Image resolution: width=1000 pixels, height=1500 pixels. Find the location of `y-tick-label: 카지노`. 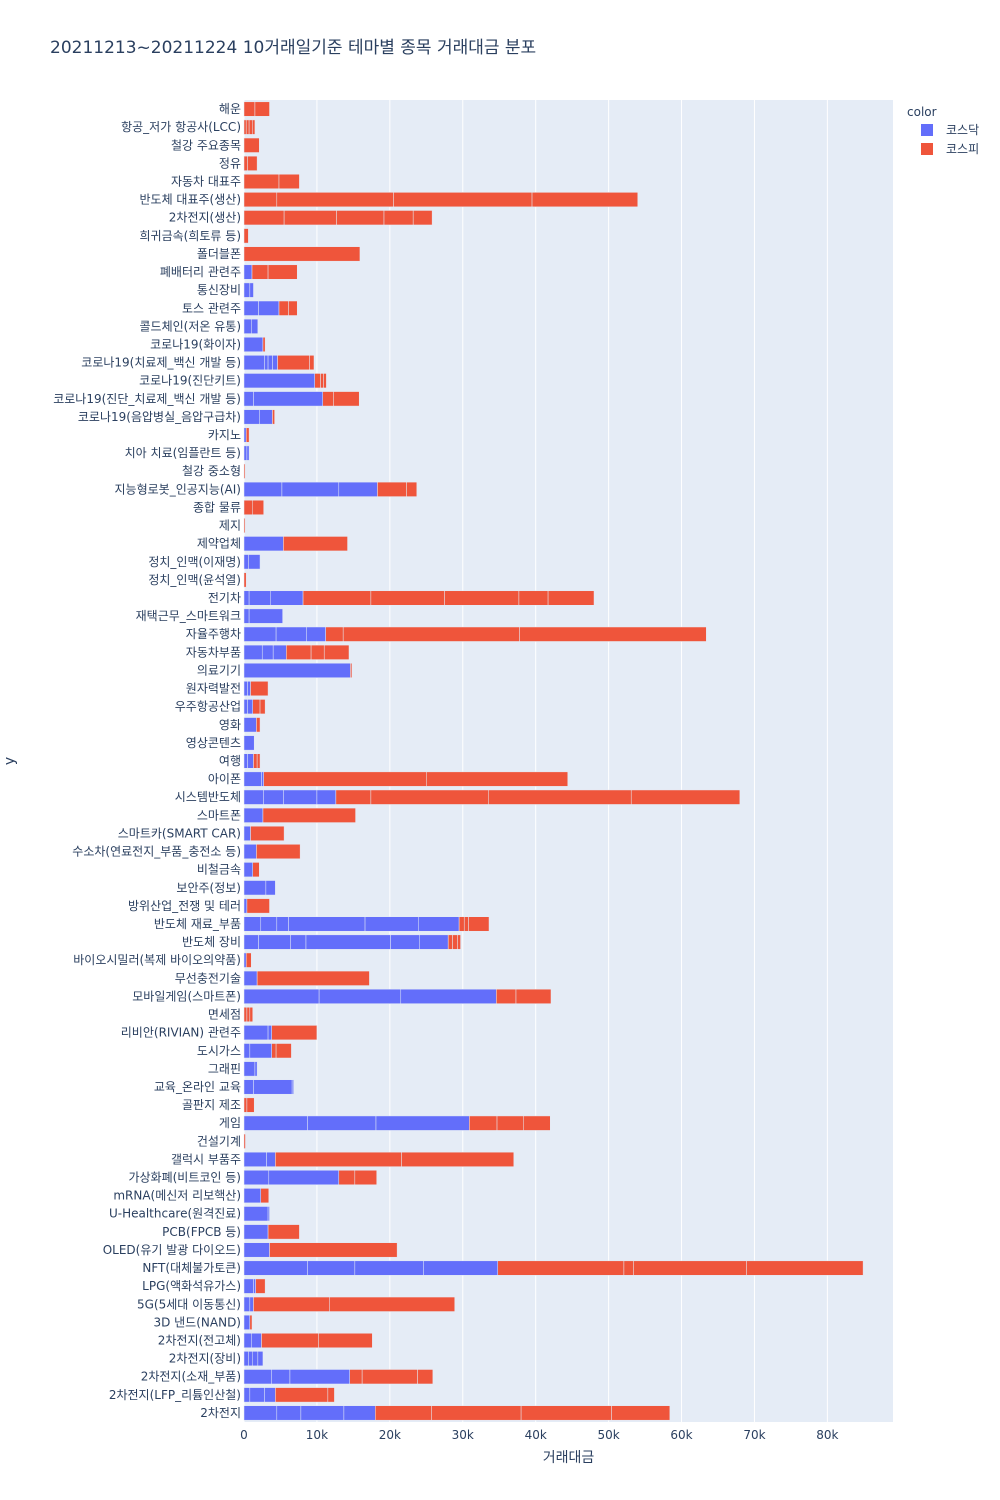

y-tick-label: 카지노 is located at coordinates (224, 435).